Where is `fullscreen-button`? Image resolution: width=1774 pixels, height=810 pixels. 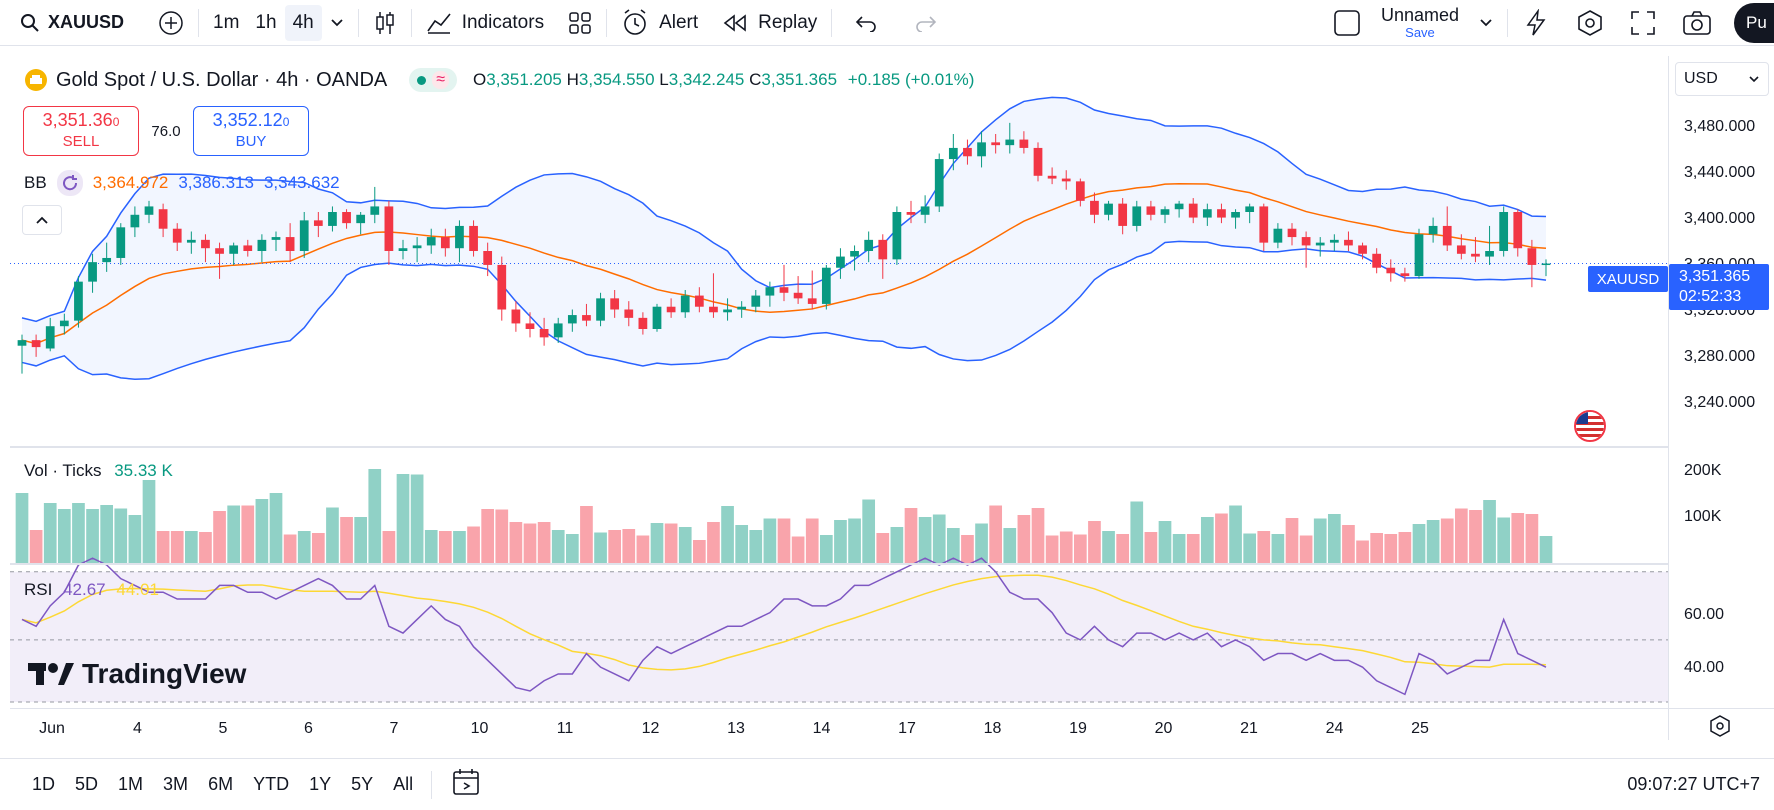
fullscreen-button is located at coordinates (1643, 23).